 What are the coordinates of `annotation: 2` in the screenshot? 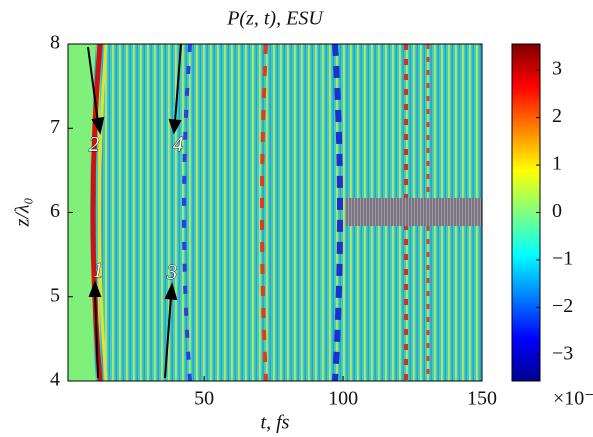 It's located at (94, 144).